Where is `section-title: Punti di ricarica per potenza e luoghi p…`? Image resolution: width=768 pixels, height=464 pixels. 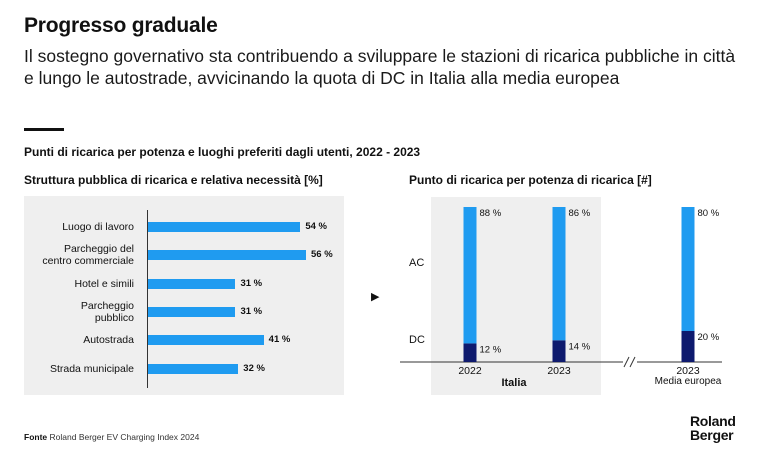
section-title: Punti di ricarica per potenza e luoghi p… is located at coordinates (222, 152).